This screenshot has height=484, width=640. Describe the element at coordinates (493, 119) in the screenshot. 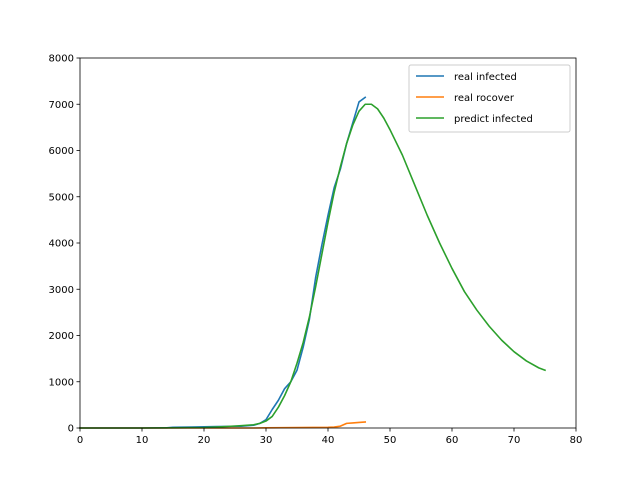

I see `legend-label: predict infected` at that location.